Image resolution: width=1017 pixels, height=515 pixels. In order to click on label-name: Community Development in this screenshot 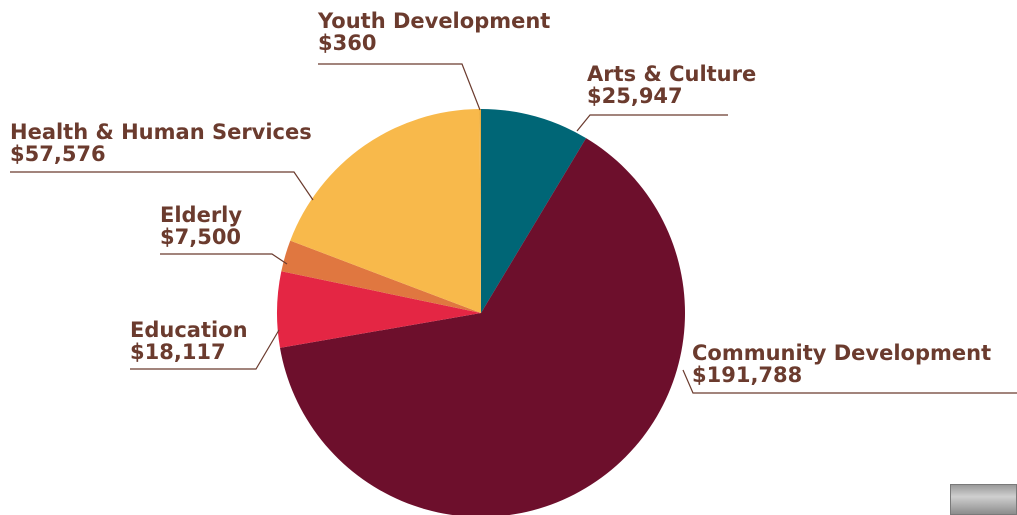, I will do `click(842, 353)`.